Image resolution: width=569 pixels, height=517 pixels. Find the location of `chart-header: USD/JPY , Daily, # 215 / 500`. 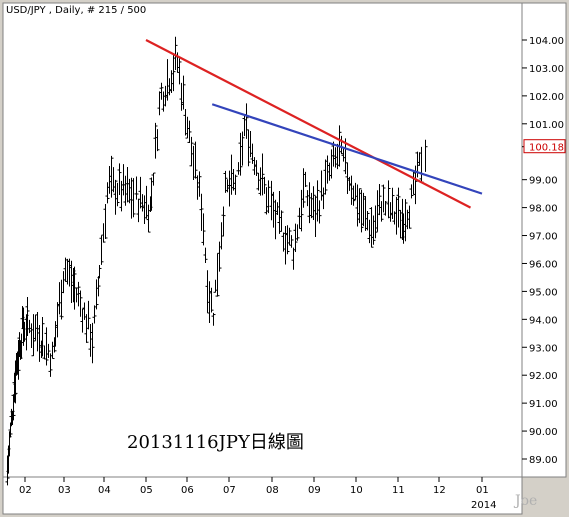

chart-header: USD/JPY , Daily, # 215 / 500 is located at coordinates (76, 10).